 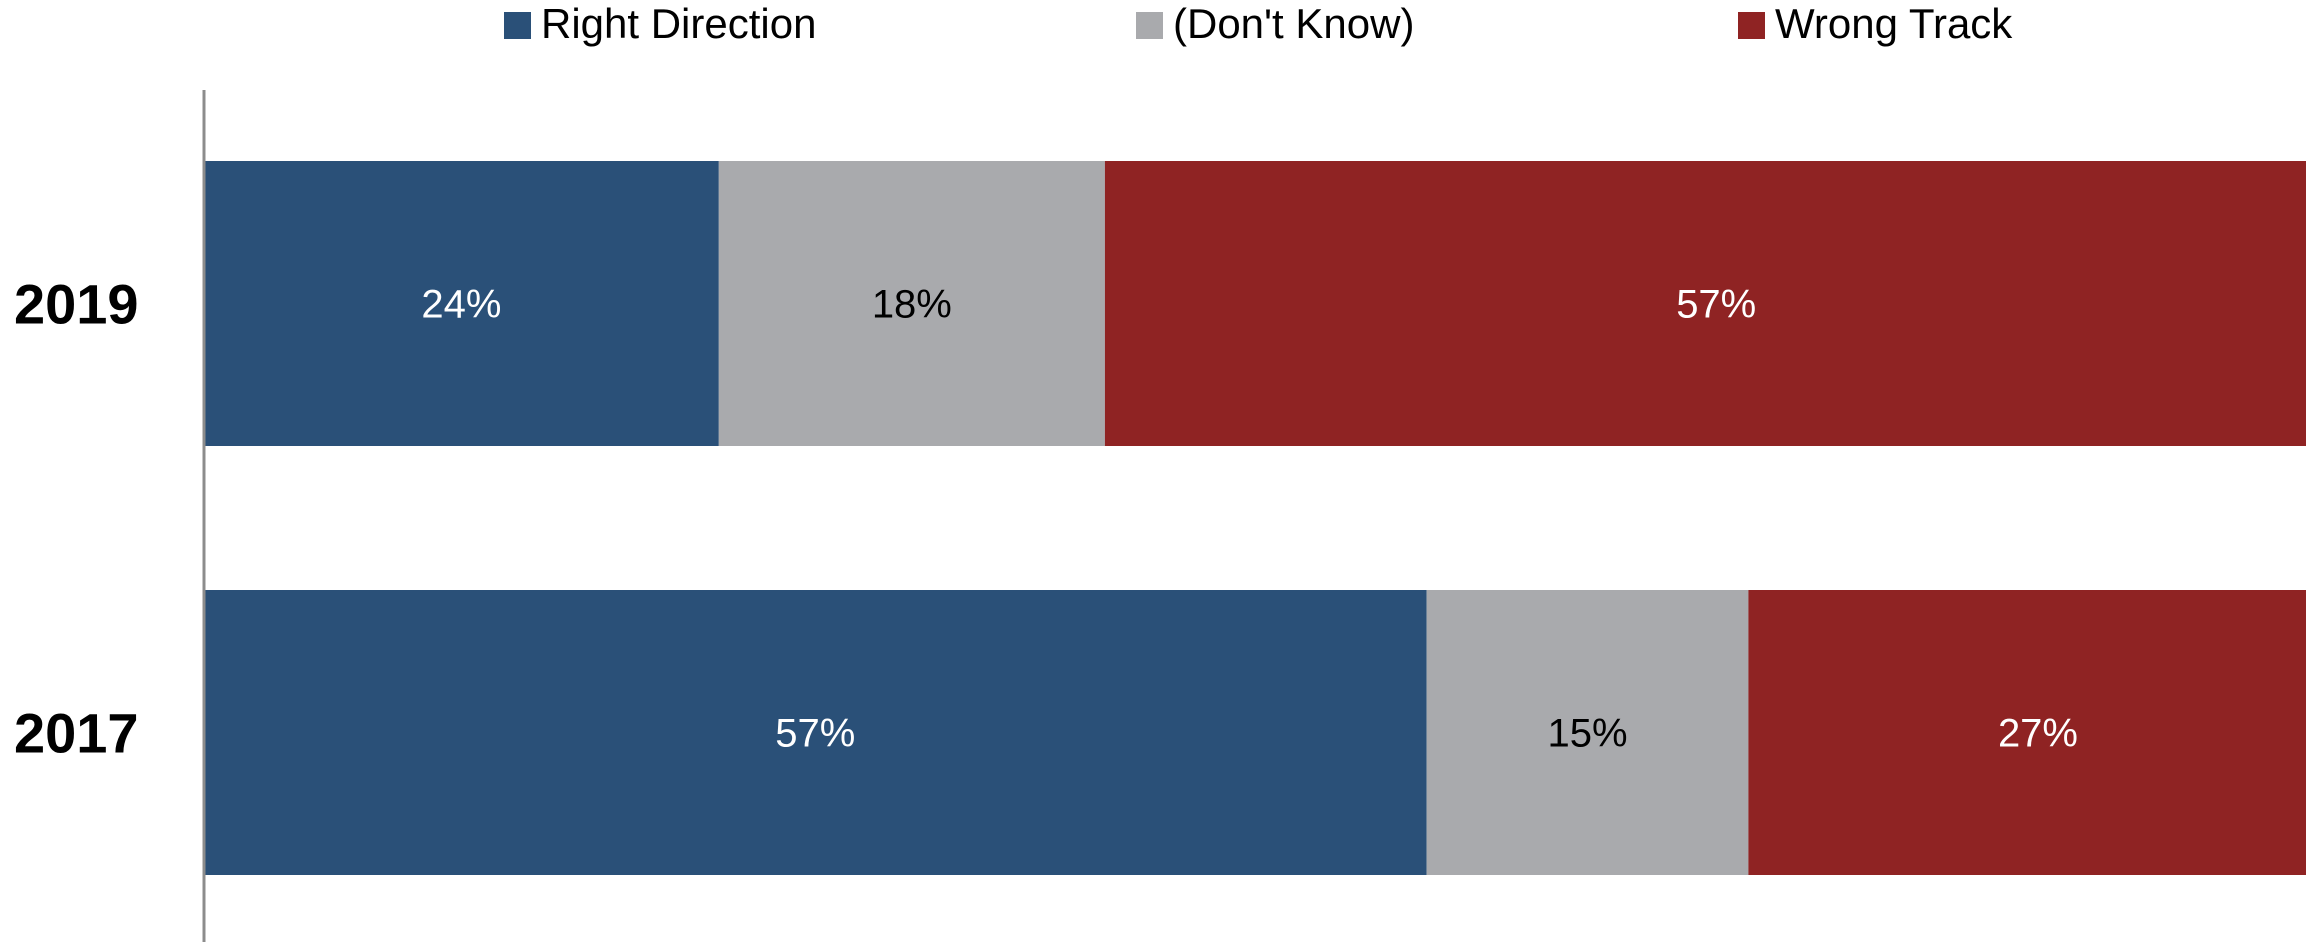 What do you see at coordinates (1751, 25) in the screenshot?
I see `legend-swatch-wrong-track` at bounding box center [1751, 25].